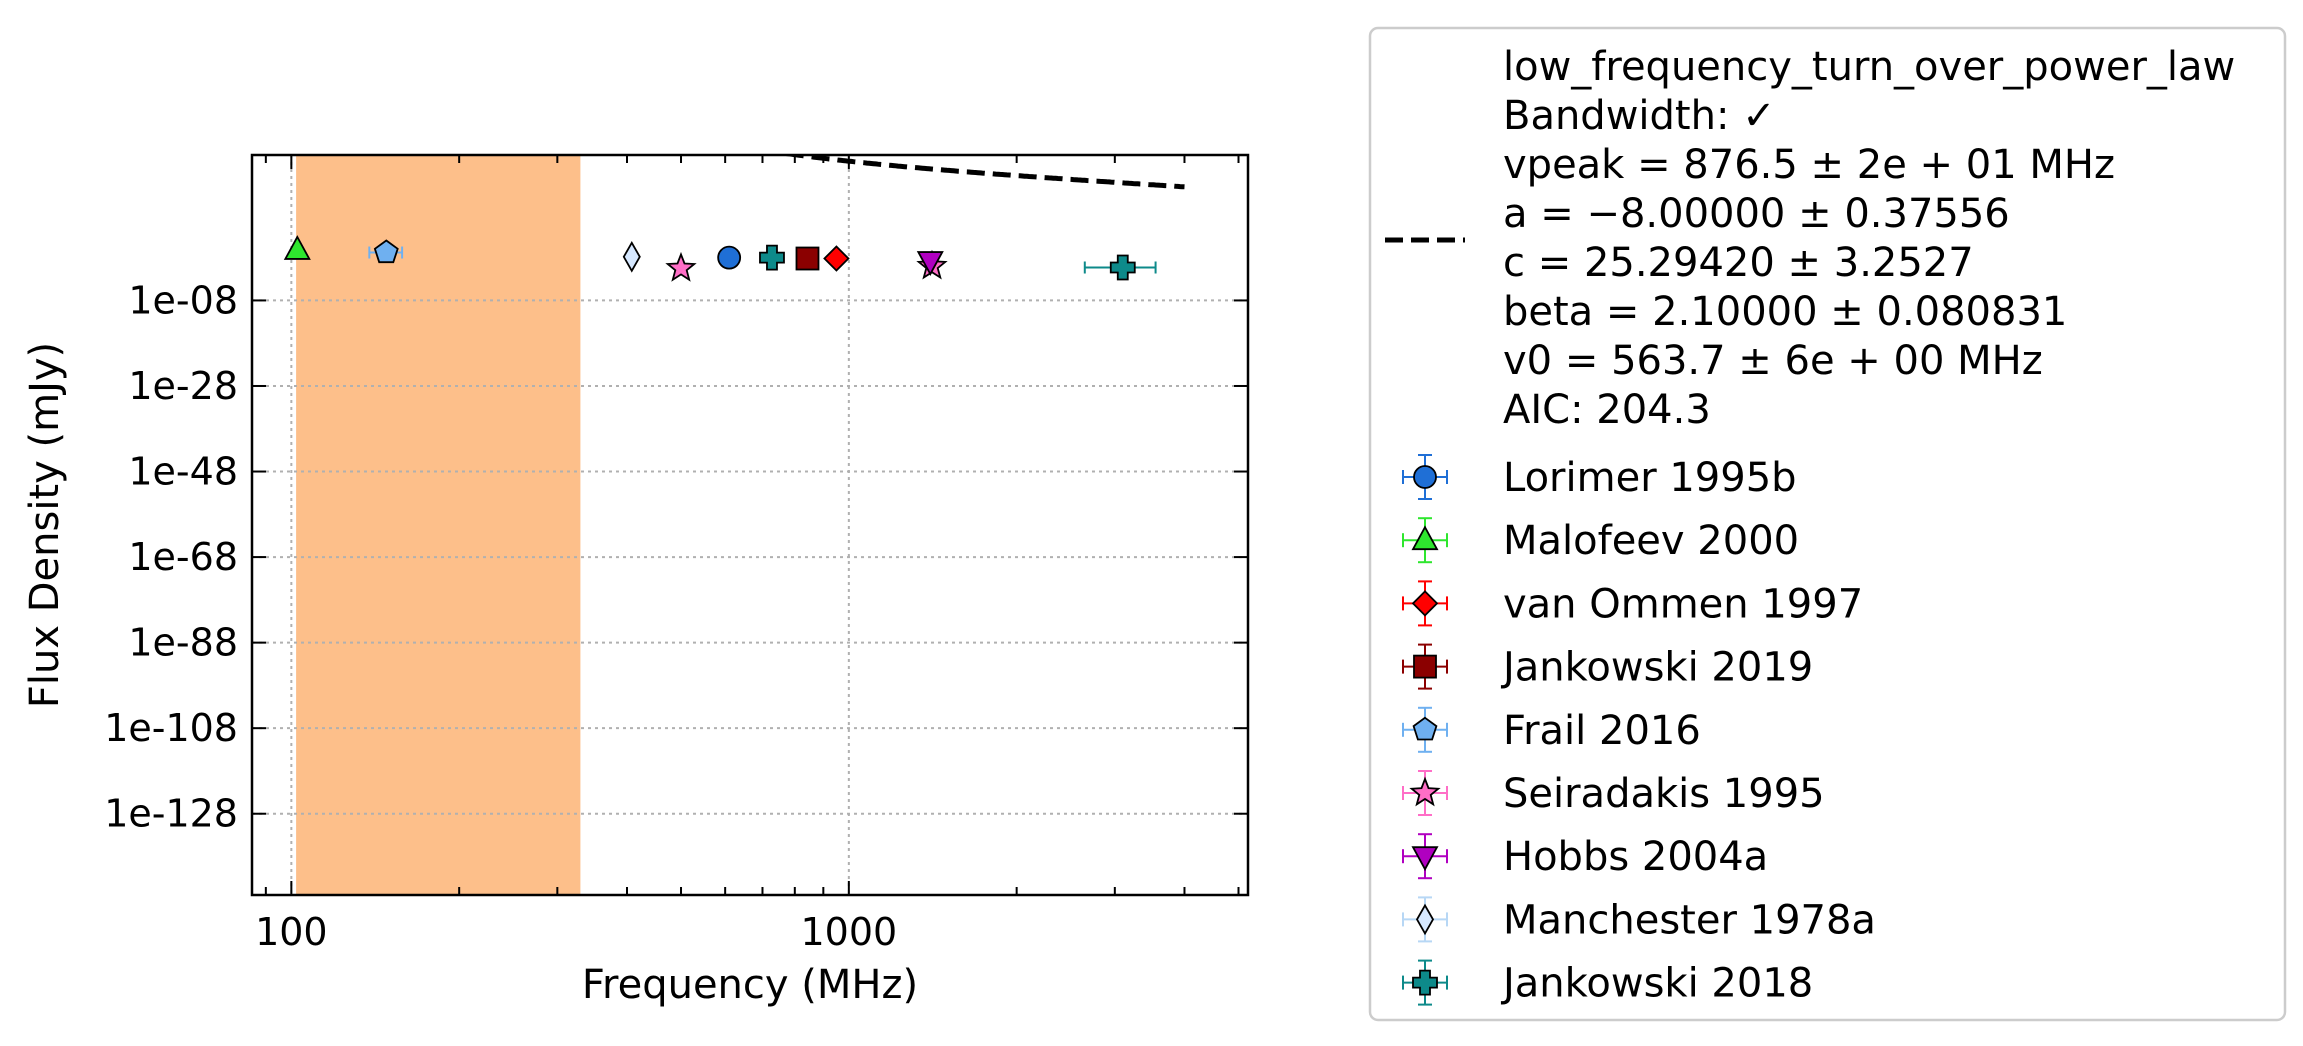 This screenshot has height=1046, width=2303. I want to click on hobbs-2004a-legend-marker, so click(1425, 859).